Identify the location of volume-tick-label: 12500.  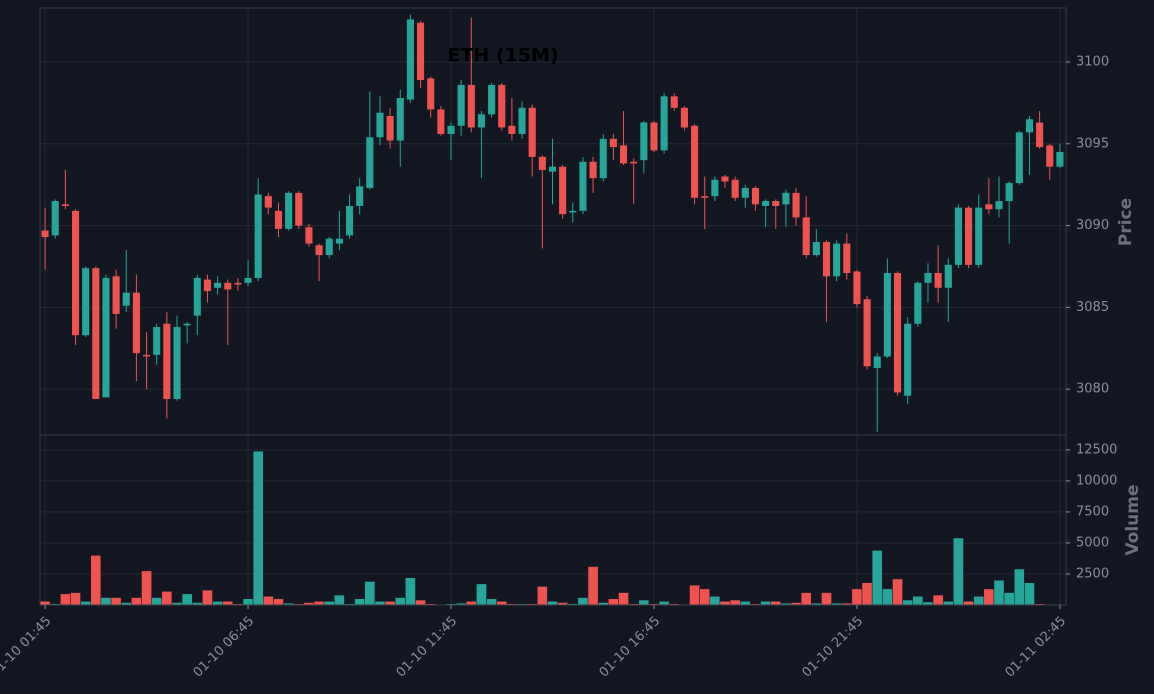
(1096, 449).